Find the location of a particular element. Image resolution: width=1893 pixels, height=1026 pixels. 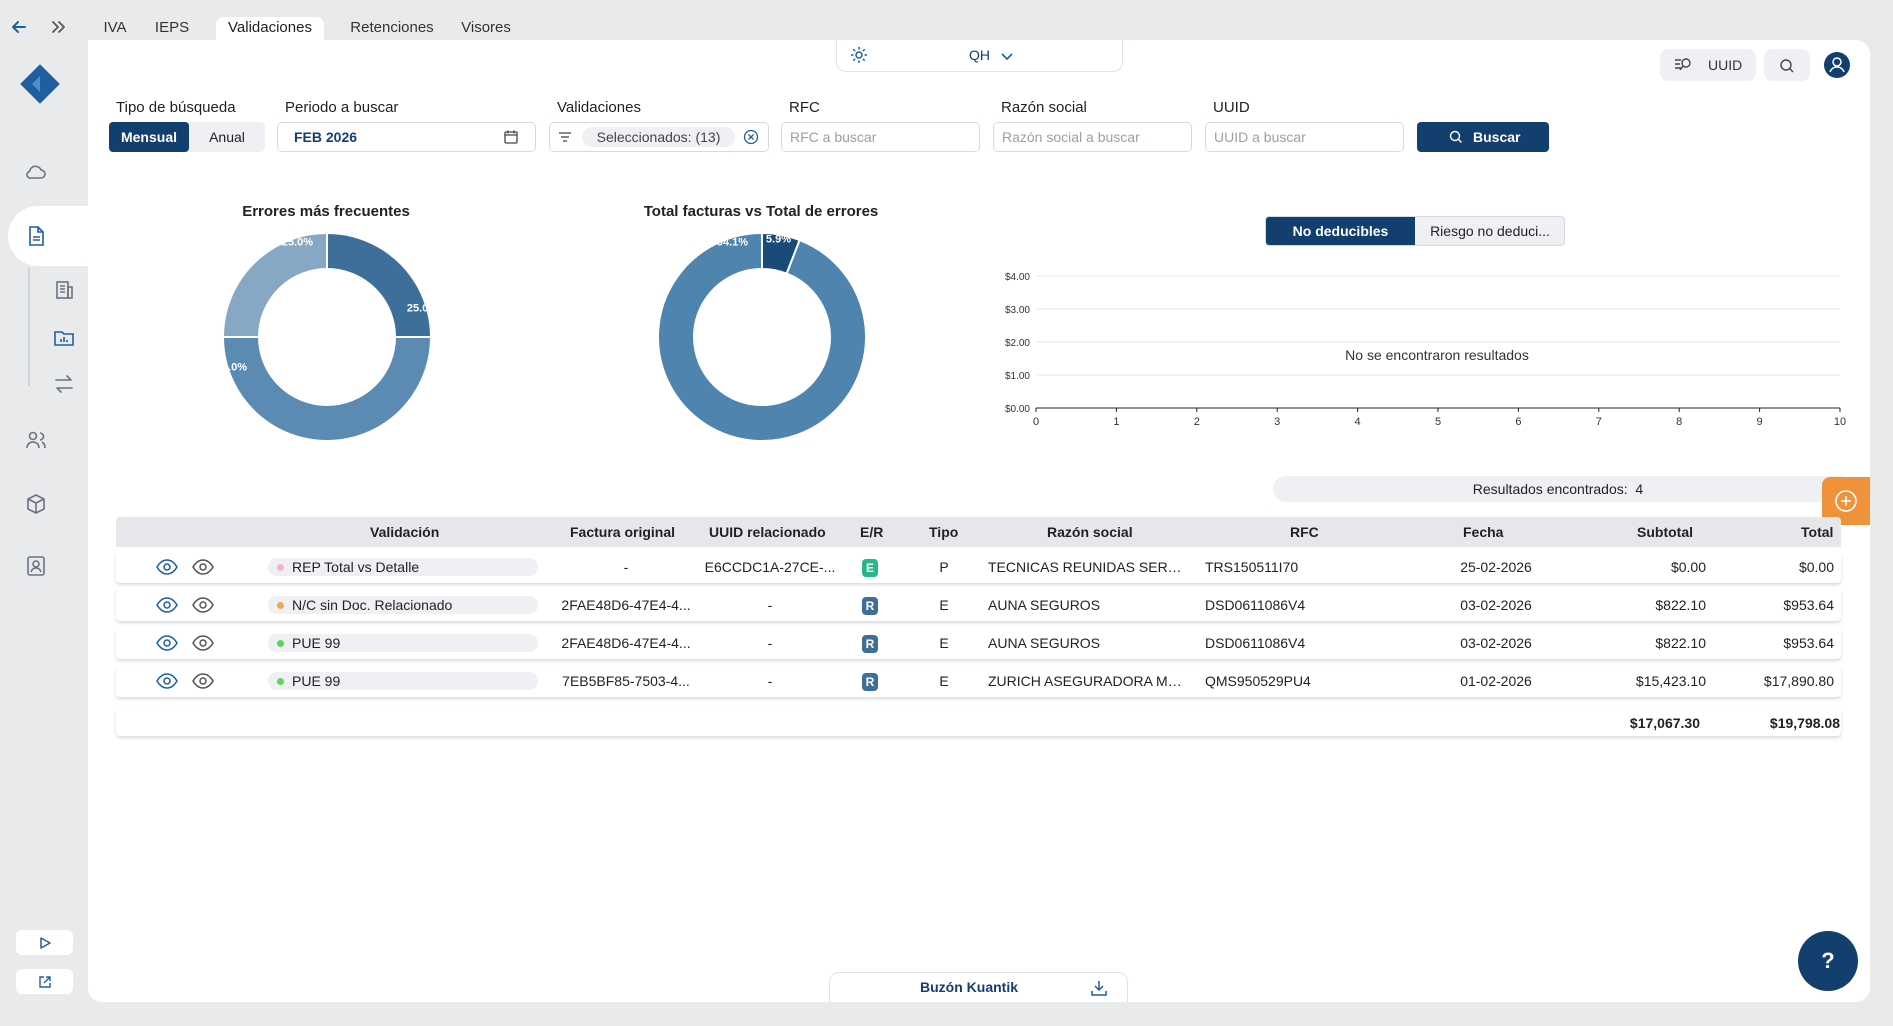

app-logo is located at coordinates (40, 84).